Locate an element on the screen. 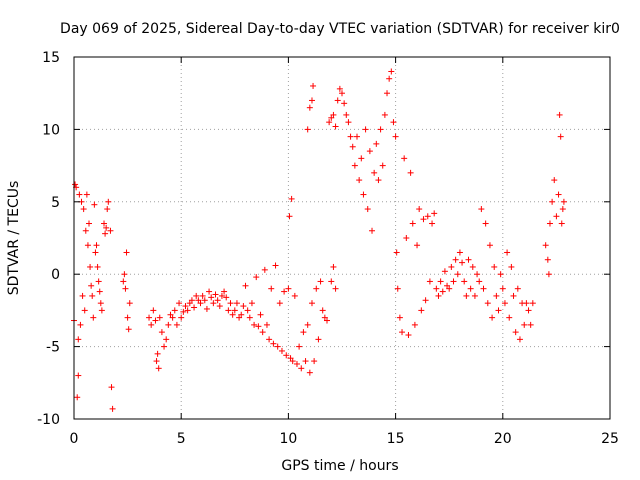  x-tick-label: 25 is located at coordinates (610, 439).